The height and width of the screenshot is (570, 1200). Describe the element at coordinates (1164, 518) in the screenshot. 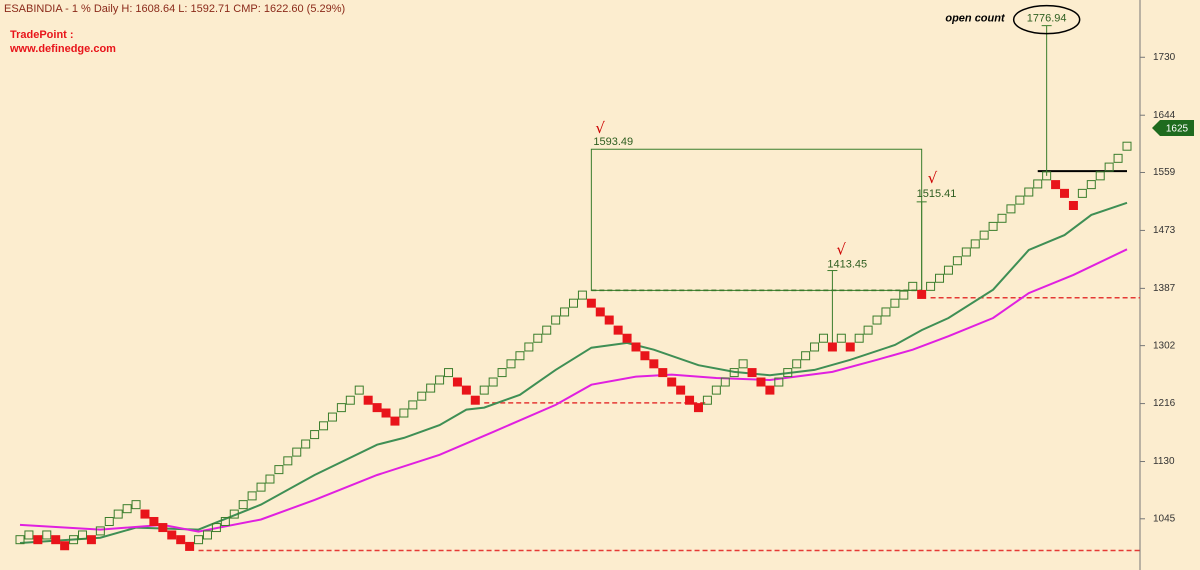

I see `y-tick-label: 1045` at that location.